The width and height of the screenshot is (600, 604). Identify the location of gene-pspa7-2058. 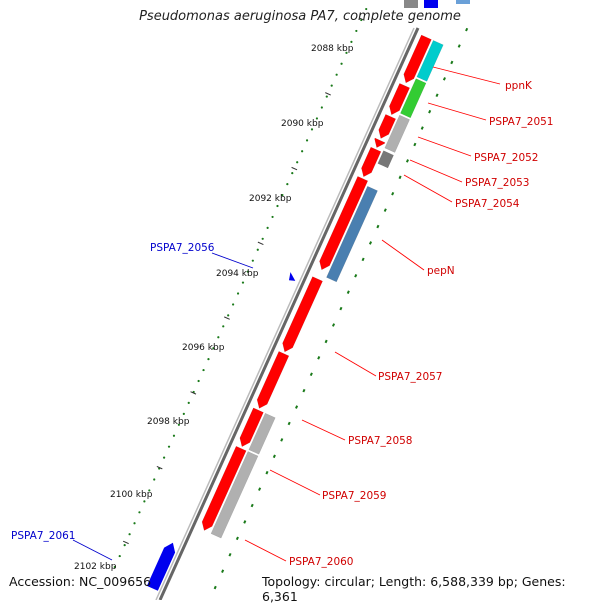
(273, 380).